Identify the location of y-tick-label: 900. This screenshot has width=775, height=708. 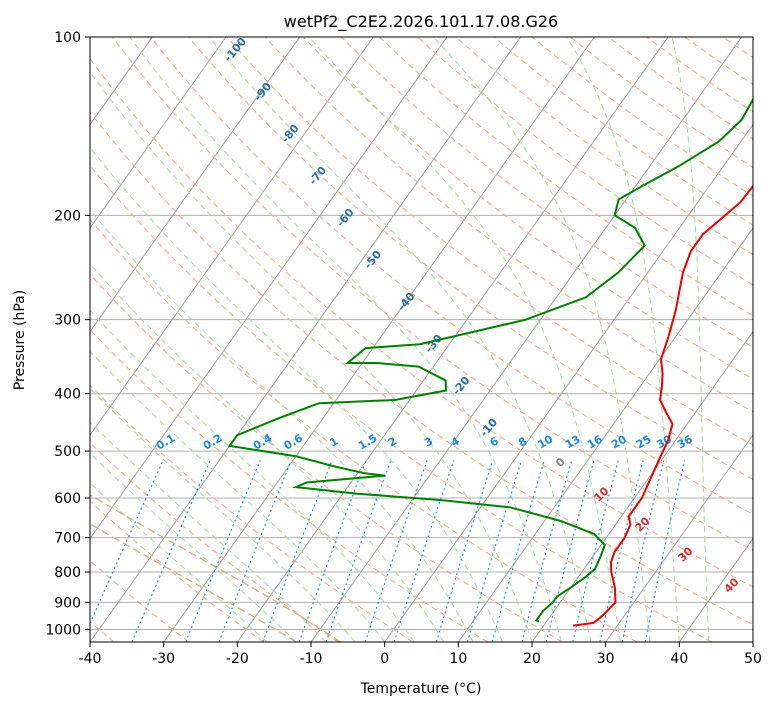
(67, 603).